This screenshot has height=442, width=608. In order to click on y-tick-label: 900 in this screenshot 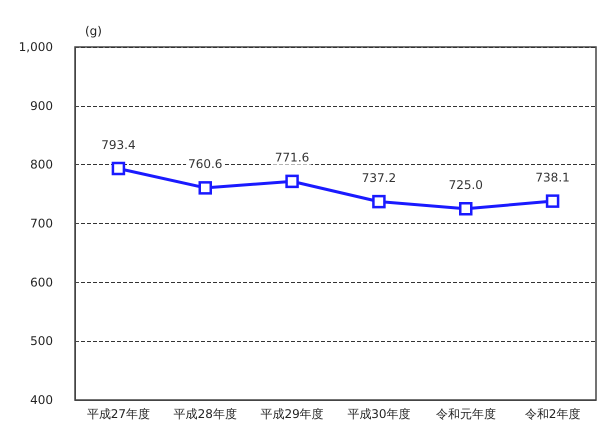, I will do `click(41, 105)`.